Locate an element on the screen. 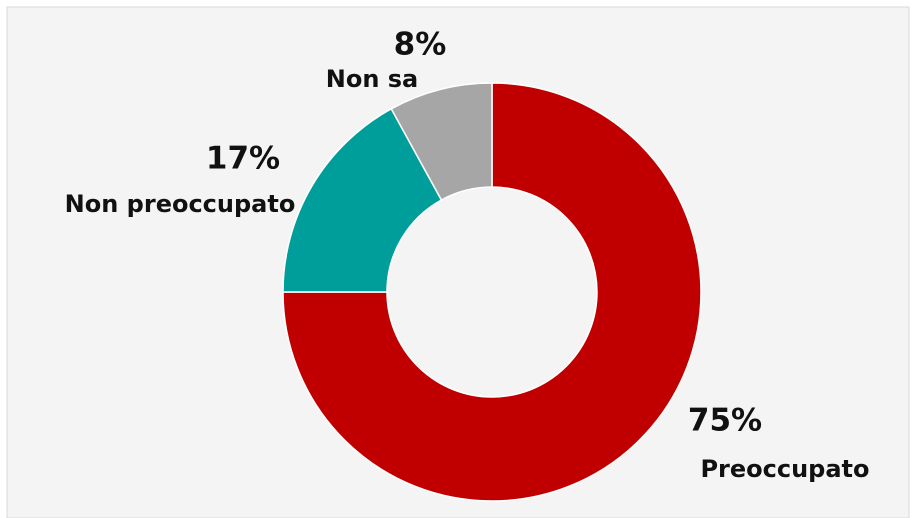 This screenshot has width=916, height=518. category-label: Preoccupato is located at coordinates (784, 469).